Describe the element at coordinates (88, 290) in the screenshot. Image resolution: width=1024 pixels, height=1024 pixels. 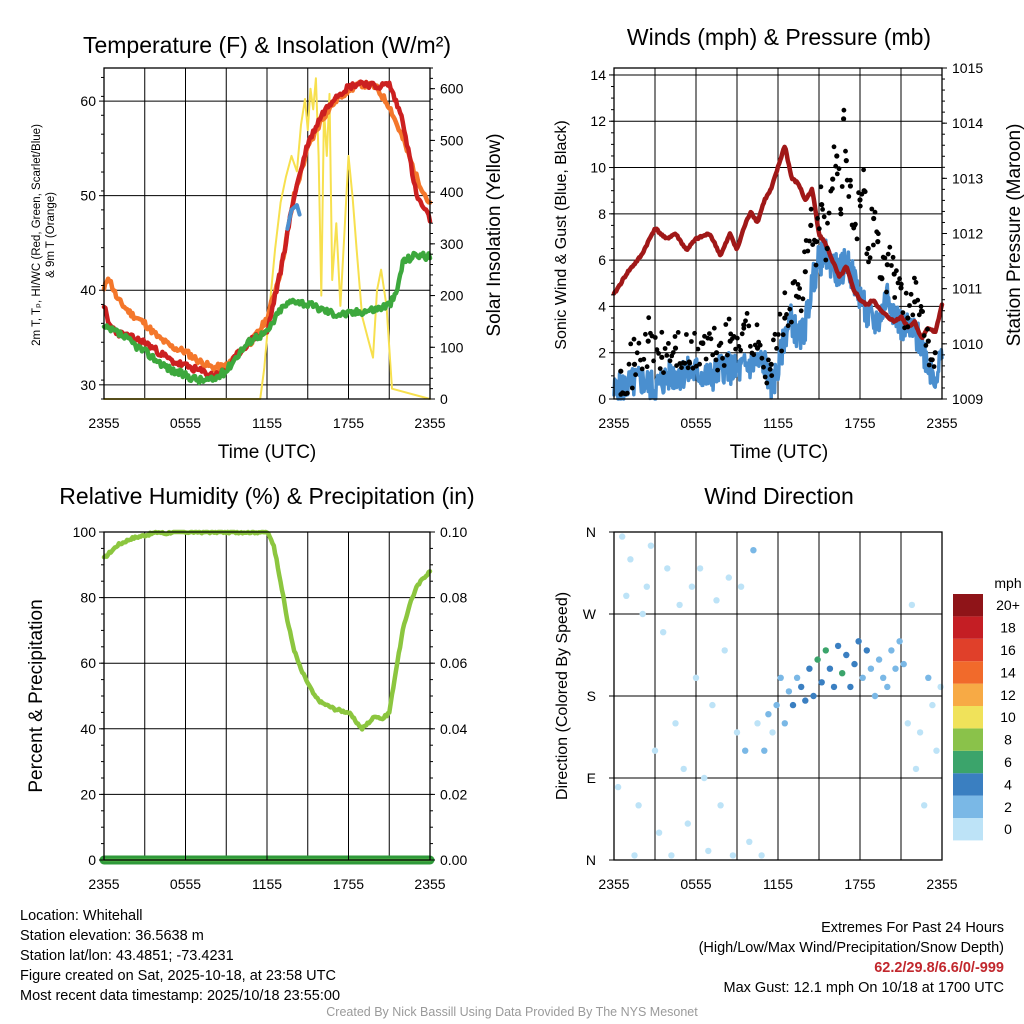
I see `y-tick-label: 40` at that location.